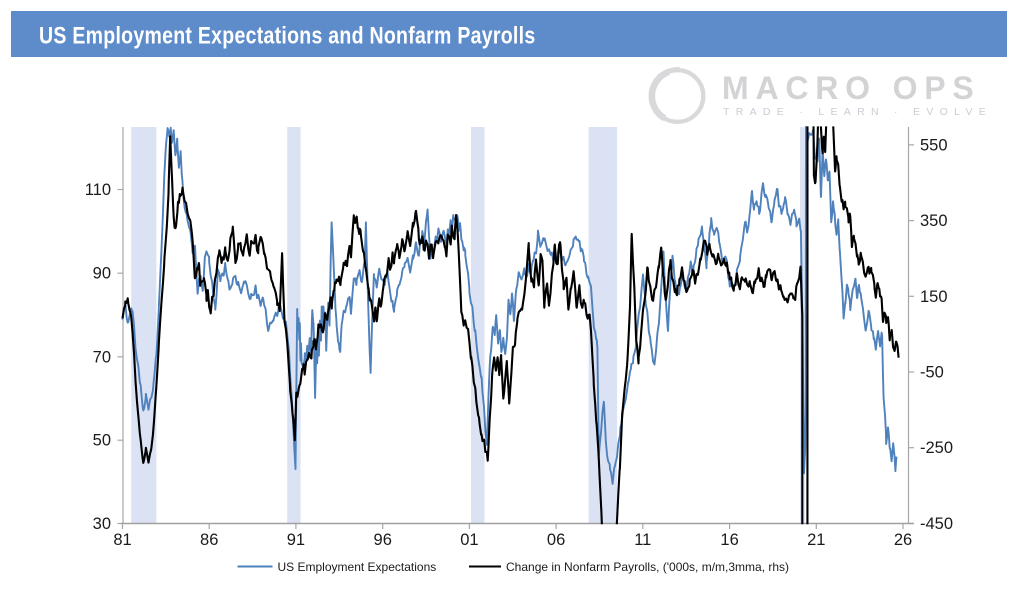 The width and height of the screenshot is (1024, 595). Describe the element at coordinates (469, 540) in the screenshot. I see `svg-text: 01` at that location.